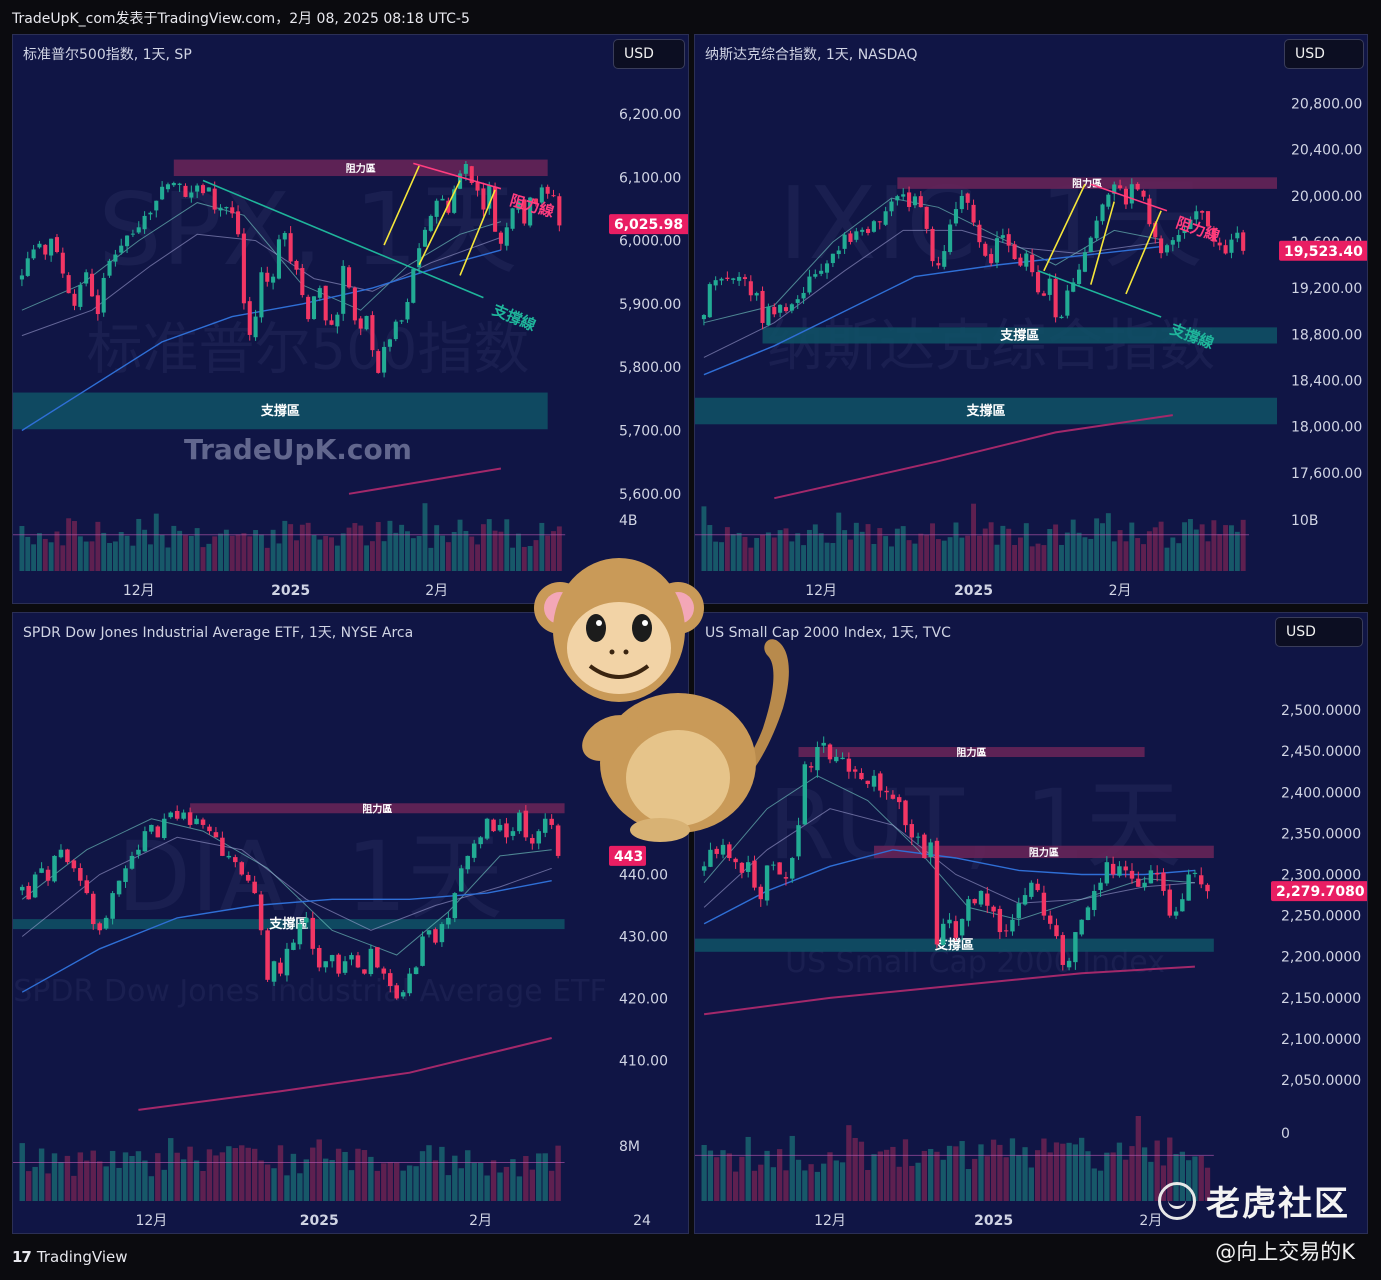 Image resolution: width=1381 pixels, height=1280 pixels. I want to click on tradingview-logo: 17 TradingView, so click(70, 1257).